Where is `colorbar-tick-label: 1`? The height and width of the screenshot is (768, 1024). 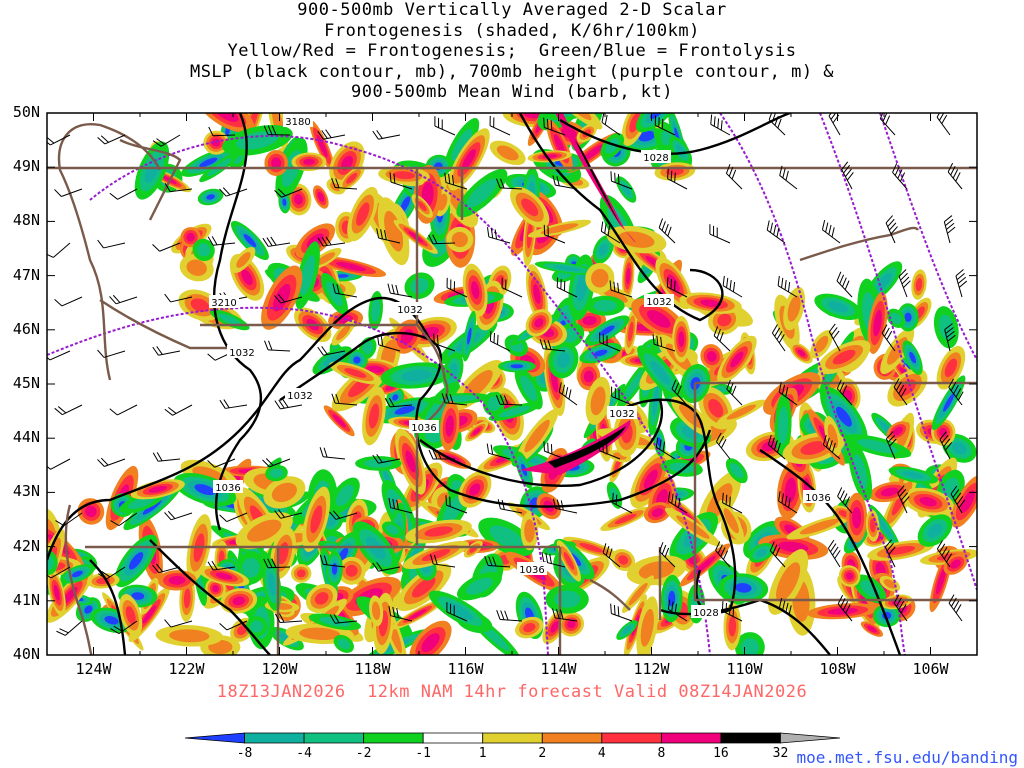
colorbar-tick-label: 1 is located at coordinates (482, 753).